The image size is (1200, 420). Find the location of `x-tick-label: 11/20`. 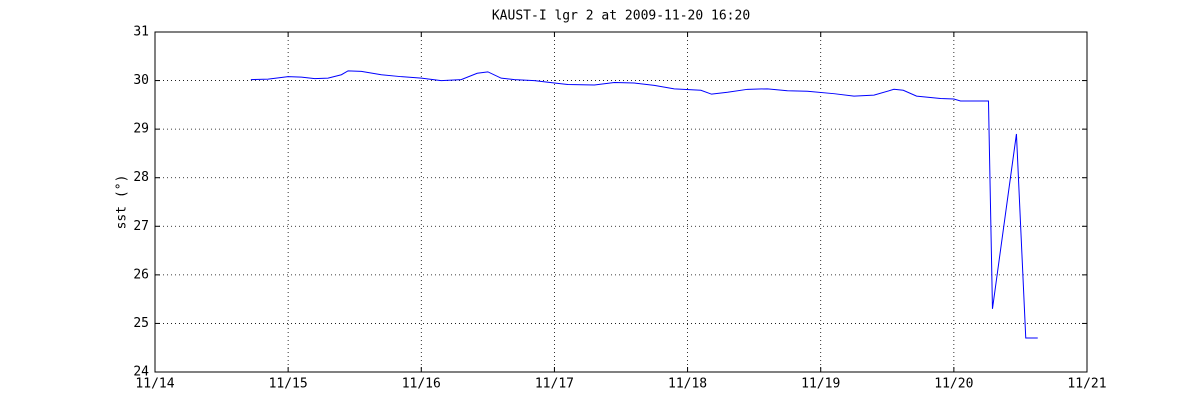

x-tick-label: 11/20 is located at coordinates (953, 384).